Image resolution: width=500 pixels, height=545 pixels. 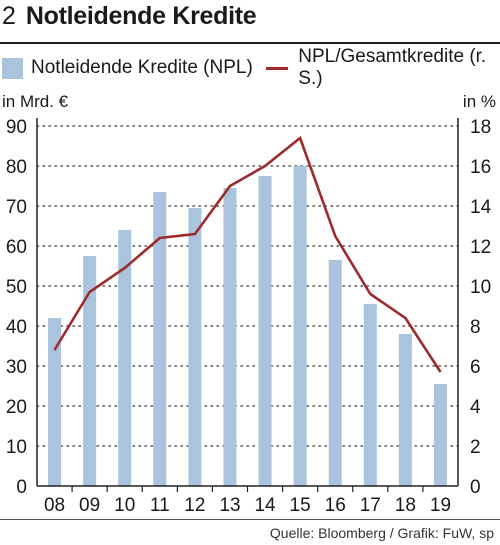 I want to click on chart-header: 2 Notleidende Kredite, so click(x=128, y=21).